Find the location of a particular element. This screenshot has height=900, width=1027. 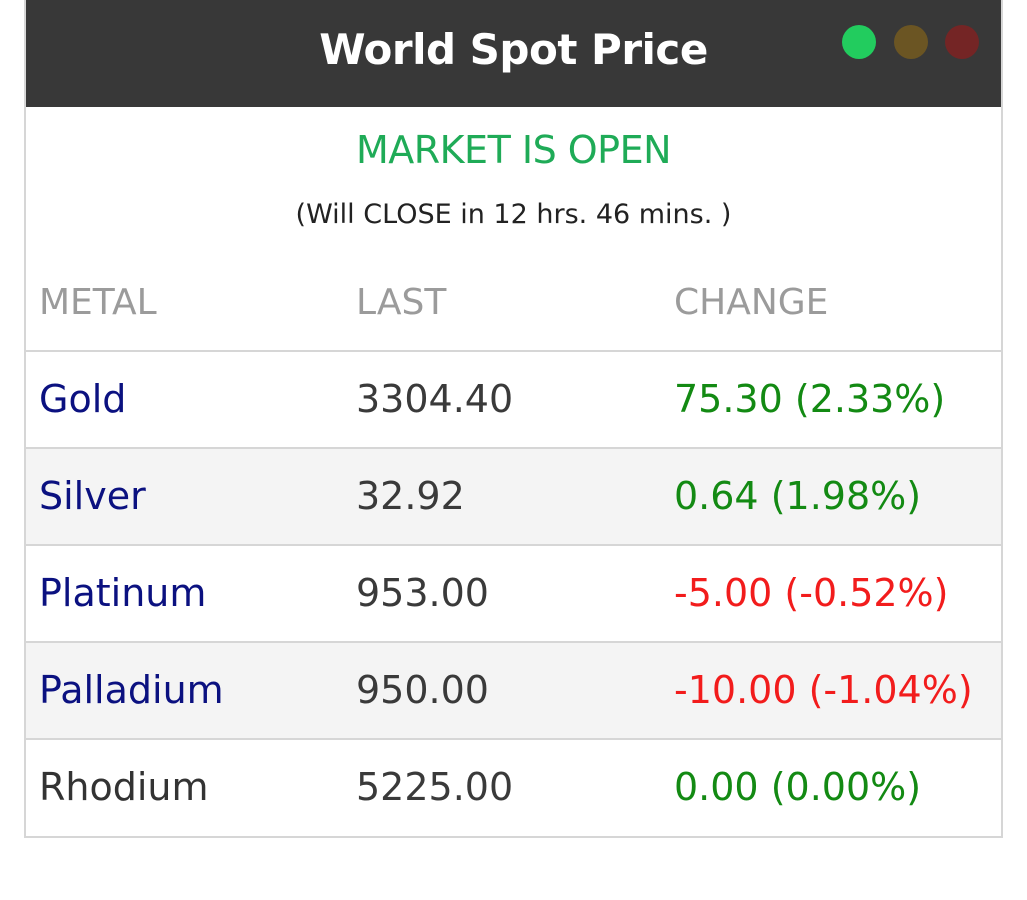

metal-link-platinum: Platinum is located at coordinates (123, 593).